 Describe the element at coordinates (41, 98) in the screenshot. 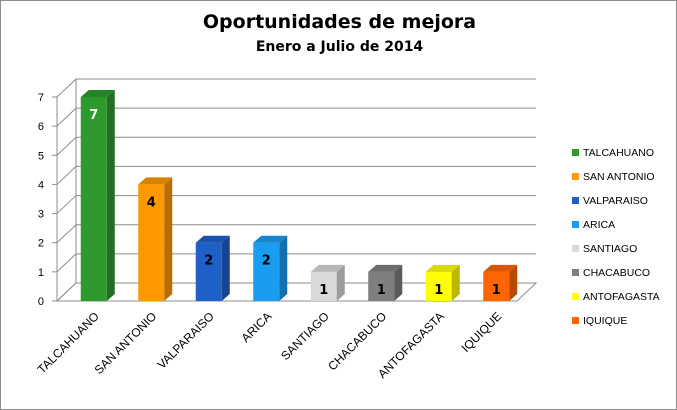

I see `y-tick-label: 7` at that location.